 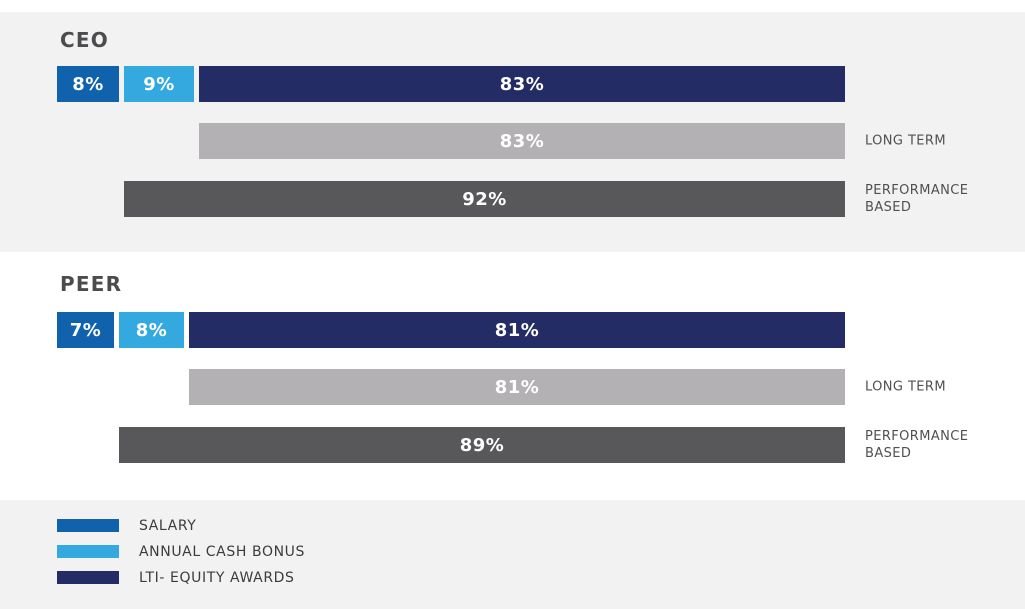 I want to click on top-spacer-band, so click(x=512, y=6).